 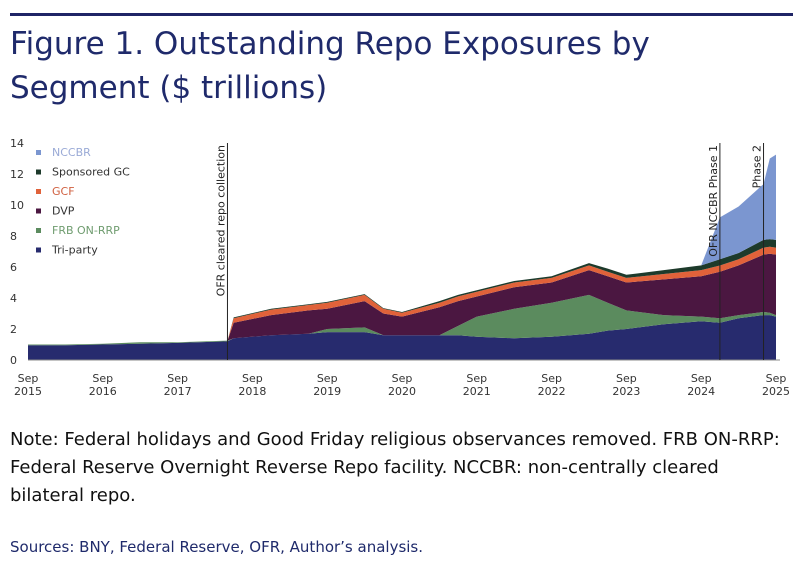 I want to click on x-tick-label: 2015, so click(x=28, y=391).